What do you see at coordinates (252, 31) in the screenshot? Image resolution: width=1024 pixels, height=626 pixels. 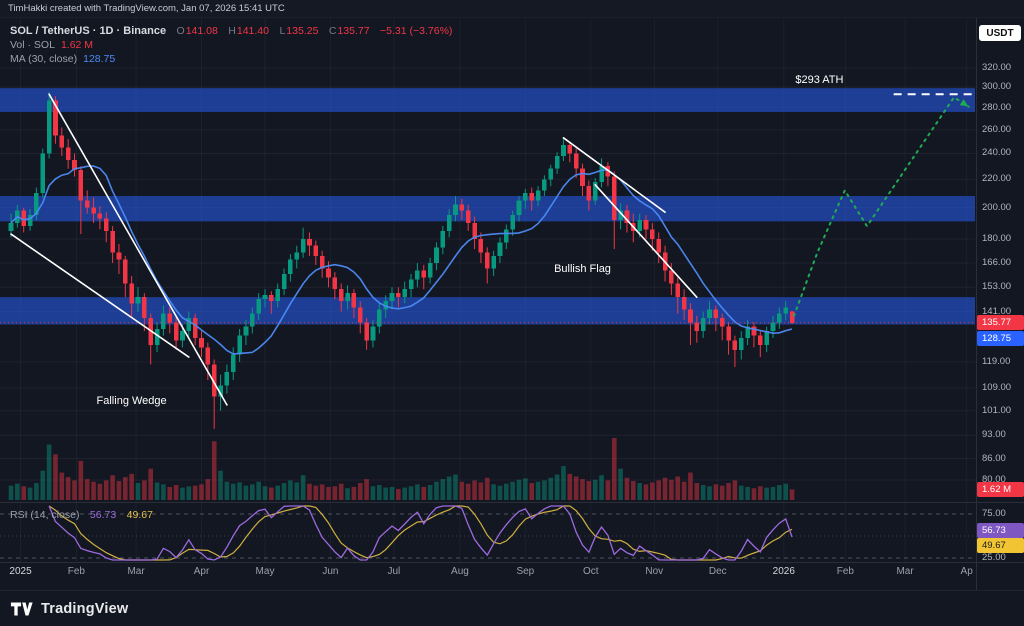 I see `high-value: 141.40` at bounding box center [252, 31].